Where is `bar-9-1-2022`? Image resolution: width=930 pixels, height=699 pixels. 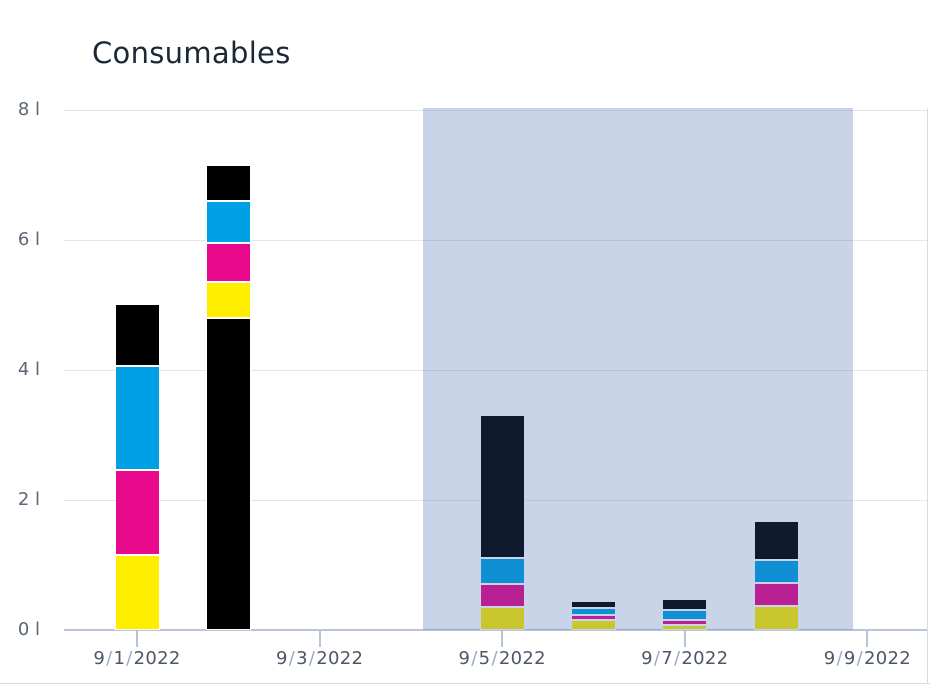 bar-9-1-2022 is located at coordinates (137, 467).